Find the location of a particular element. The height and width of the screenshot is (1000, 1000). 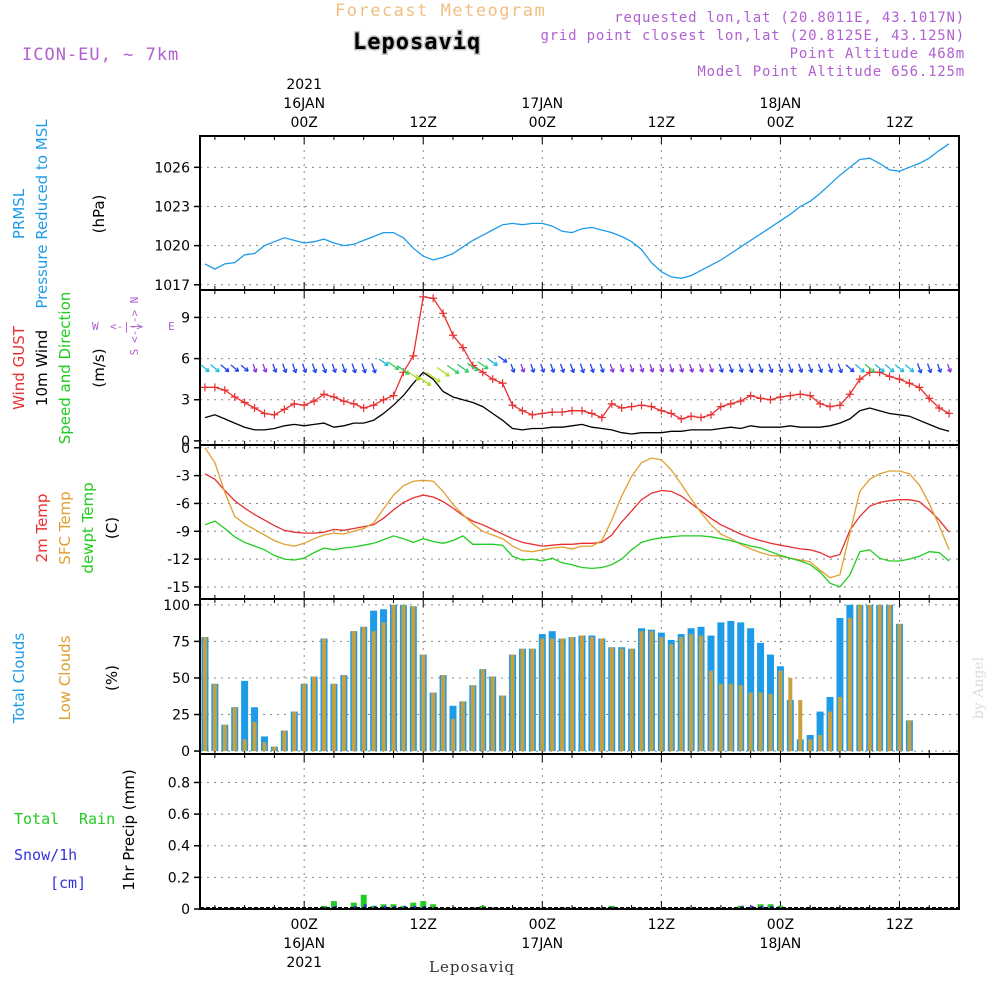

temp-label-2m: 2m Temp is located at coordinates (42, 528).